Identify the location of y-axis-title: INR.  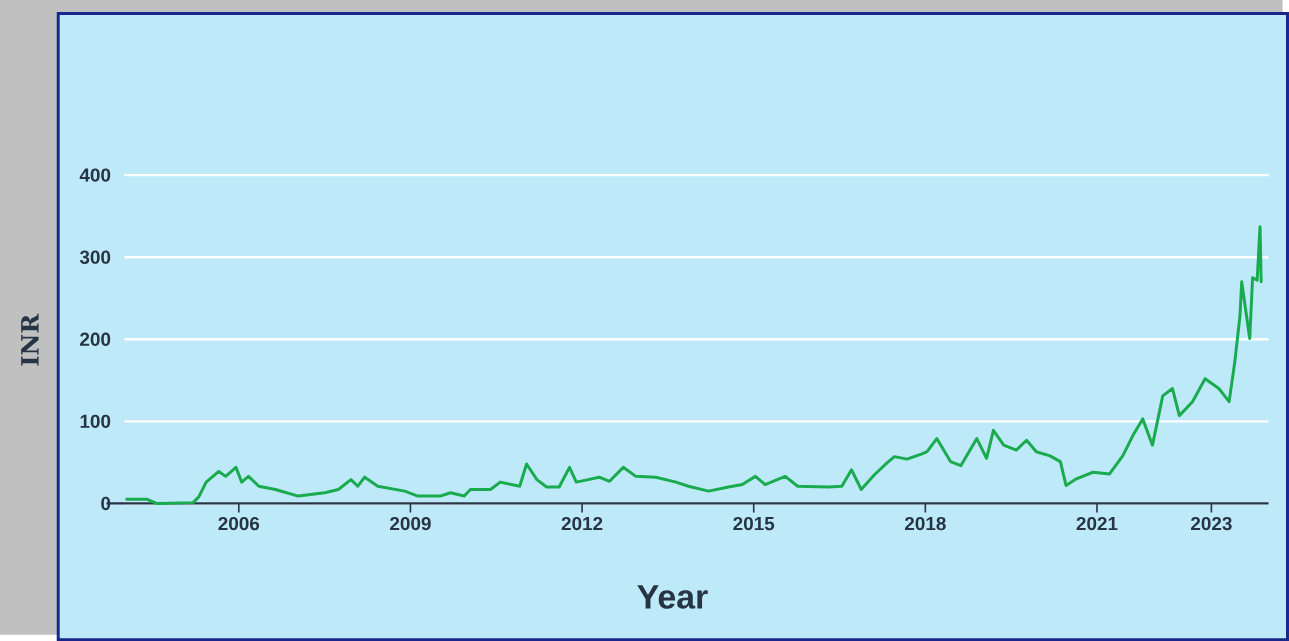
(30, 339).